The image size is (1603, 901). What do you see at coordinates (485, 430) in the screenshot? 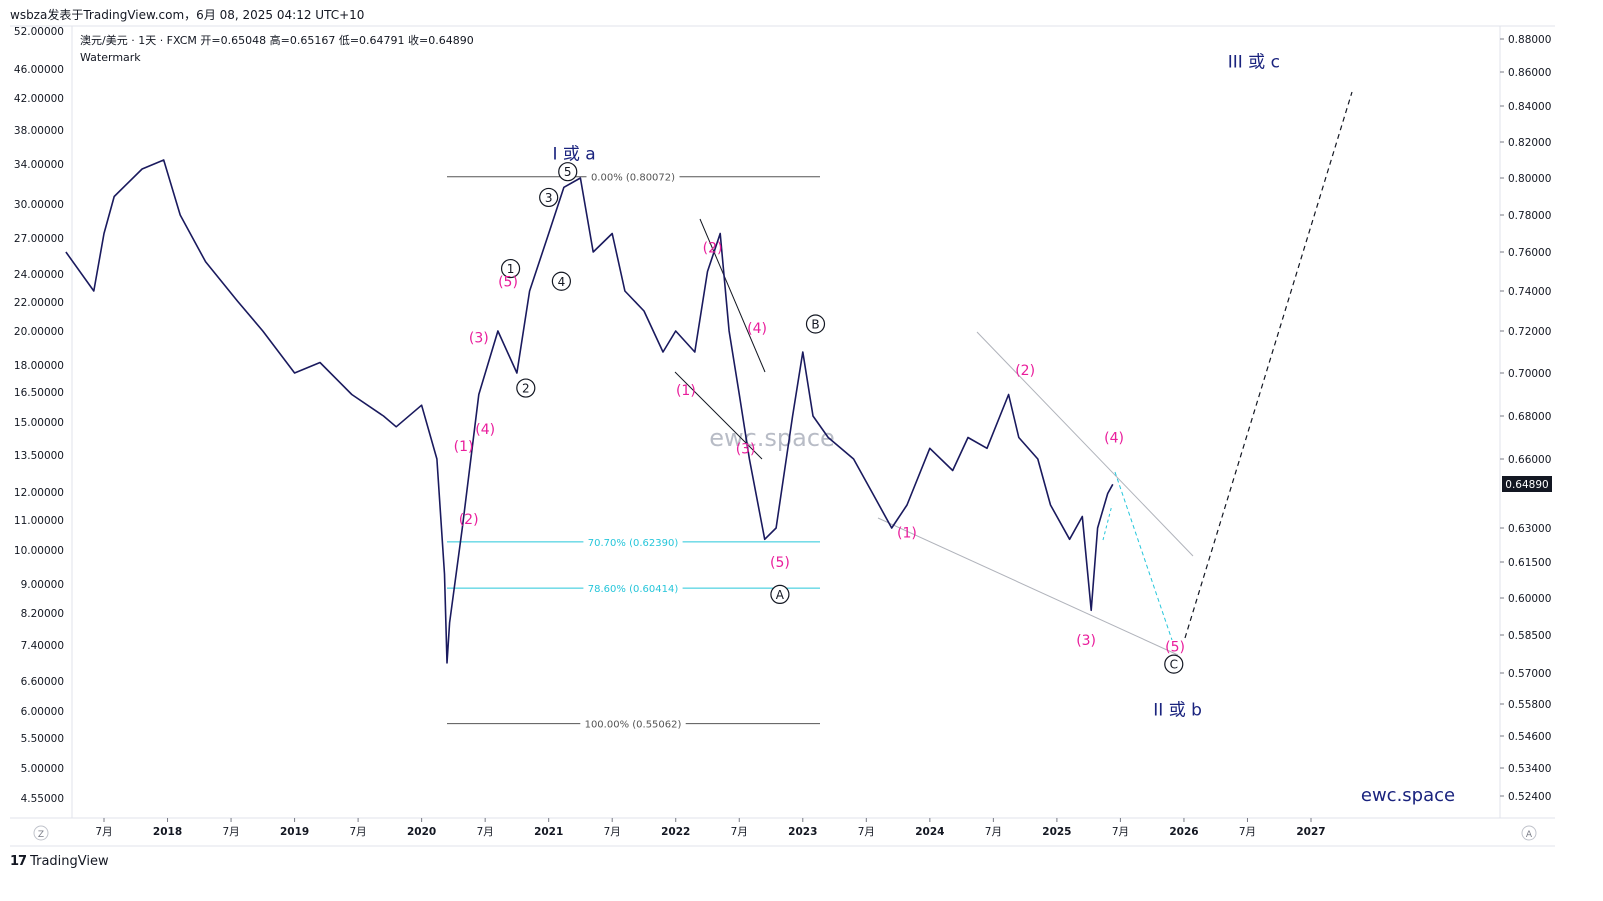
I see `subwave-label: (4)` at bounding box center [485, 430].